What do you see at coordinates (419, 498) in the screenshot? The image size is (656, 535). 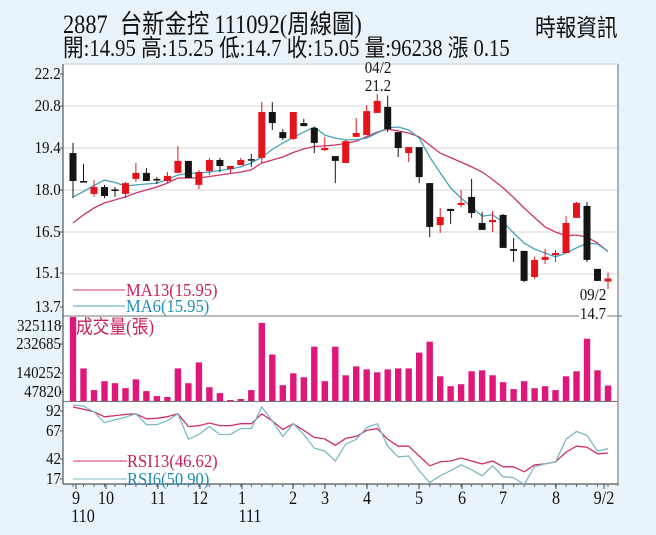 I see `x-axis-month-label: 5` at bounding box center [419, 498].